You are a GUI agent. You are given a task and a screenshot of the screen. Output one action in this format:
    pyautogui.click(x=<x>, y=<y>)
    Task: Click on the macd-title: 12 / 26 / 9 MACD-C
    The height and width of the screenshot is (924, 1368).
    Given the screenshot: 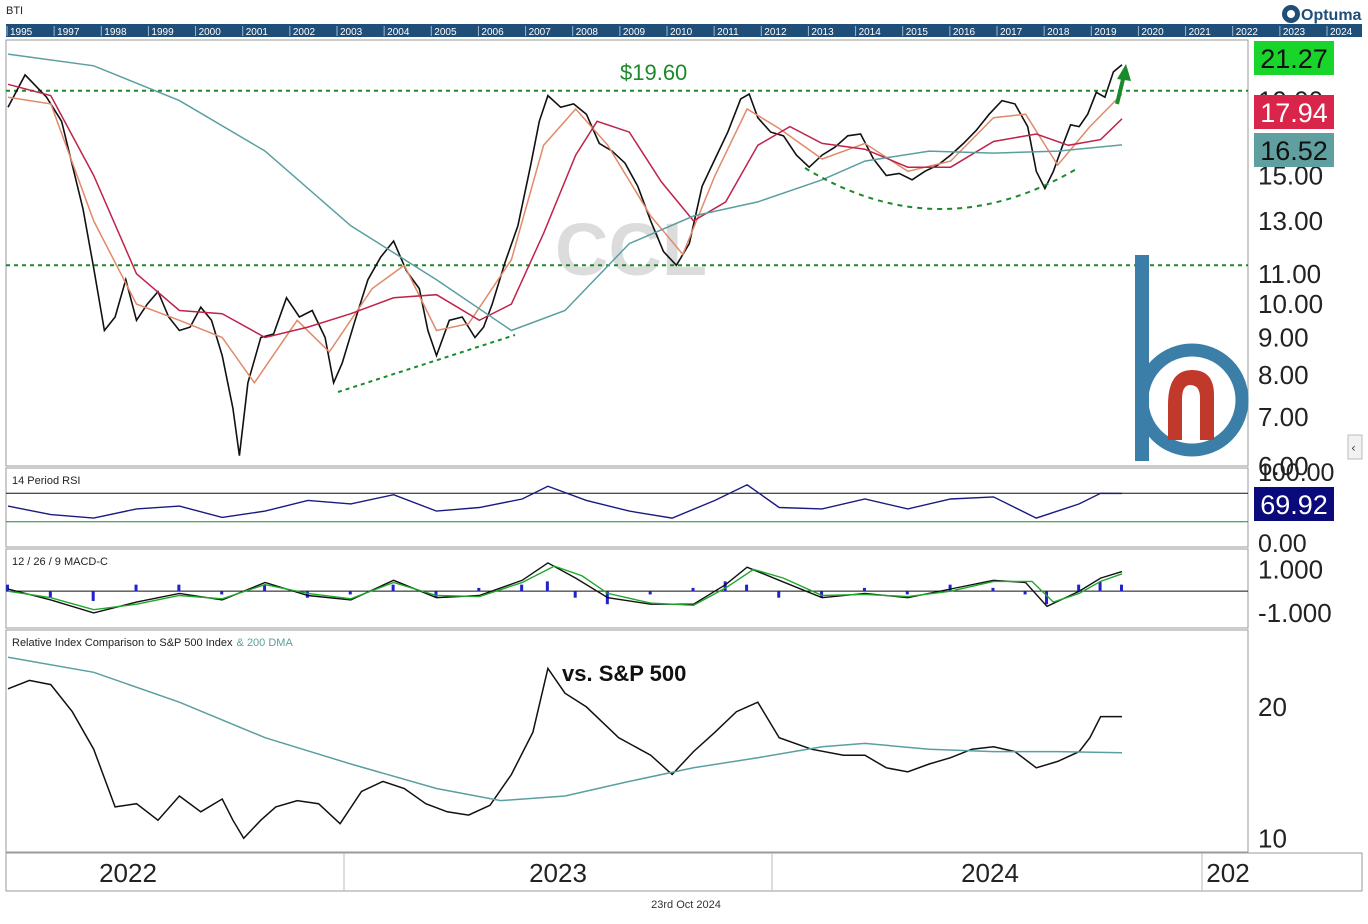 What is the action you would take?
    pyautogui.click(x=60, y=562)
    